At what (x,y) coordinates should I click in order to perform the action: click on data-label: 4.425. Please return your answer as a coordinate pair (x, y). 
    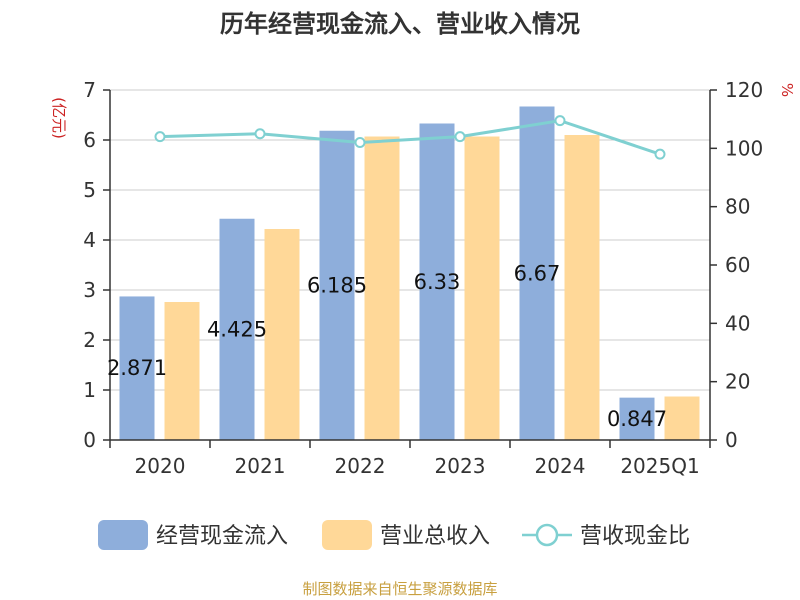
    Looking at the image, I should click on (237, 329).